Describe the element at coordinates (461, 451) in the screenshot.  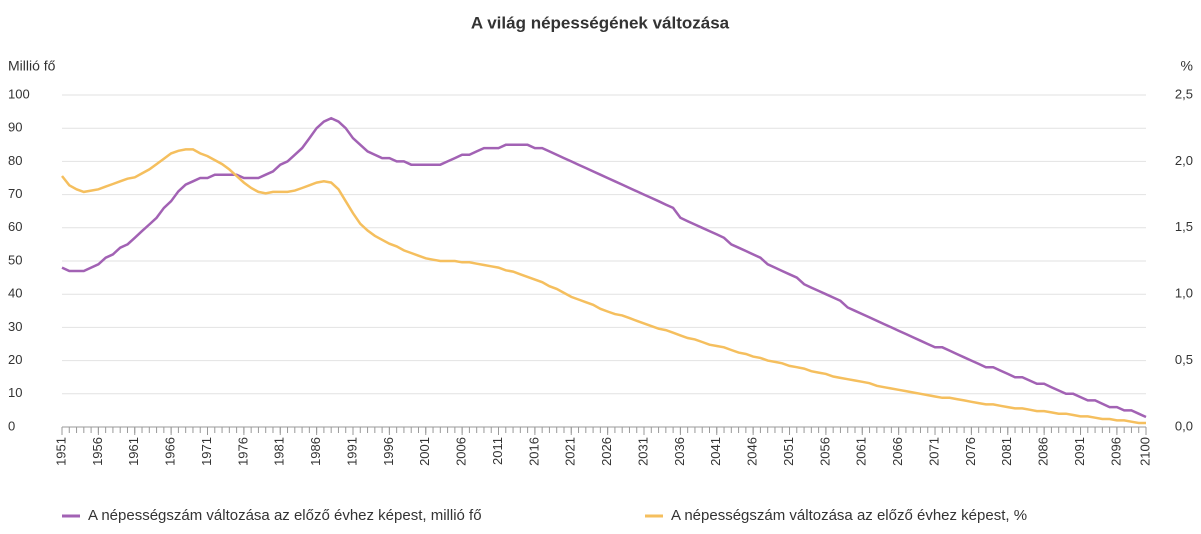
I see `x-tick-label: 2006` at that location.